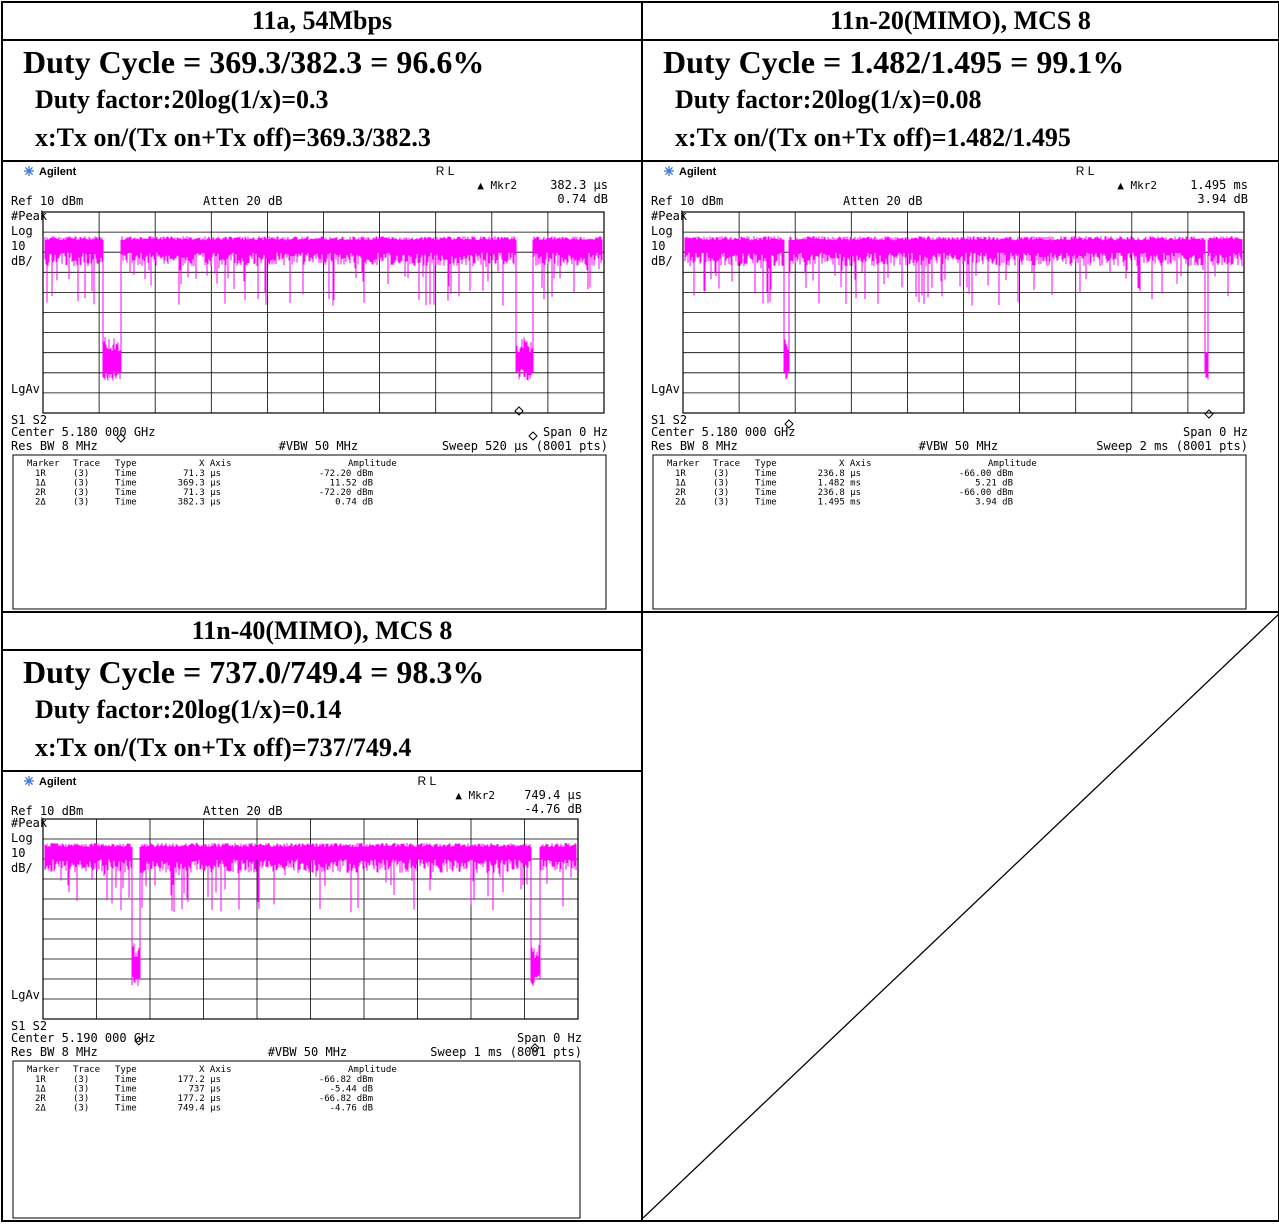 The height and width of the screenshot is (1225, 1279). What do you see at coordinates (223, 747) in the screenshot?
I see `x-definition-text: x:Tx on/(Tx on+Tx off)=737/749.4` at bounding box center [223, 747].